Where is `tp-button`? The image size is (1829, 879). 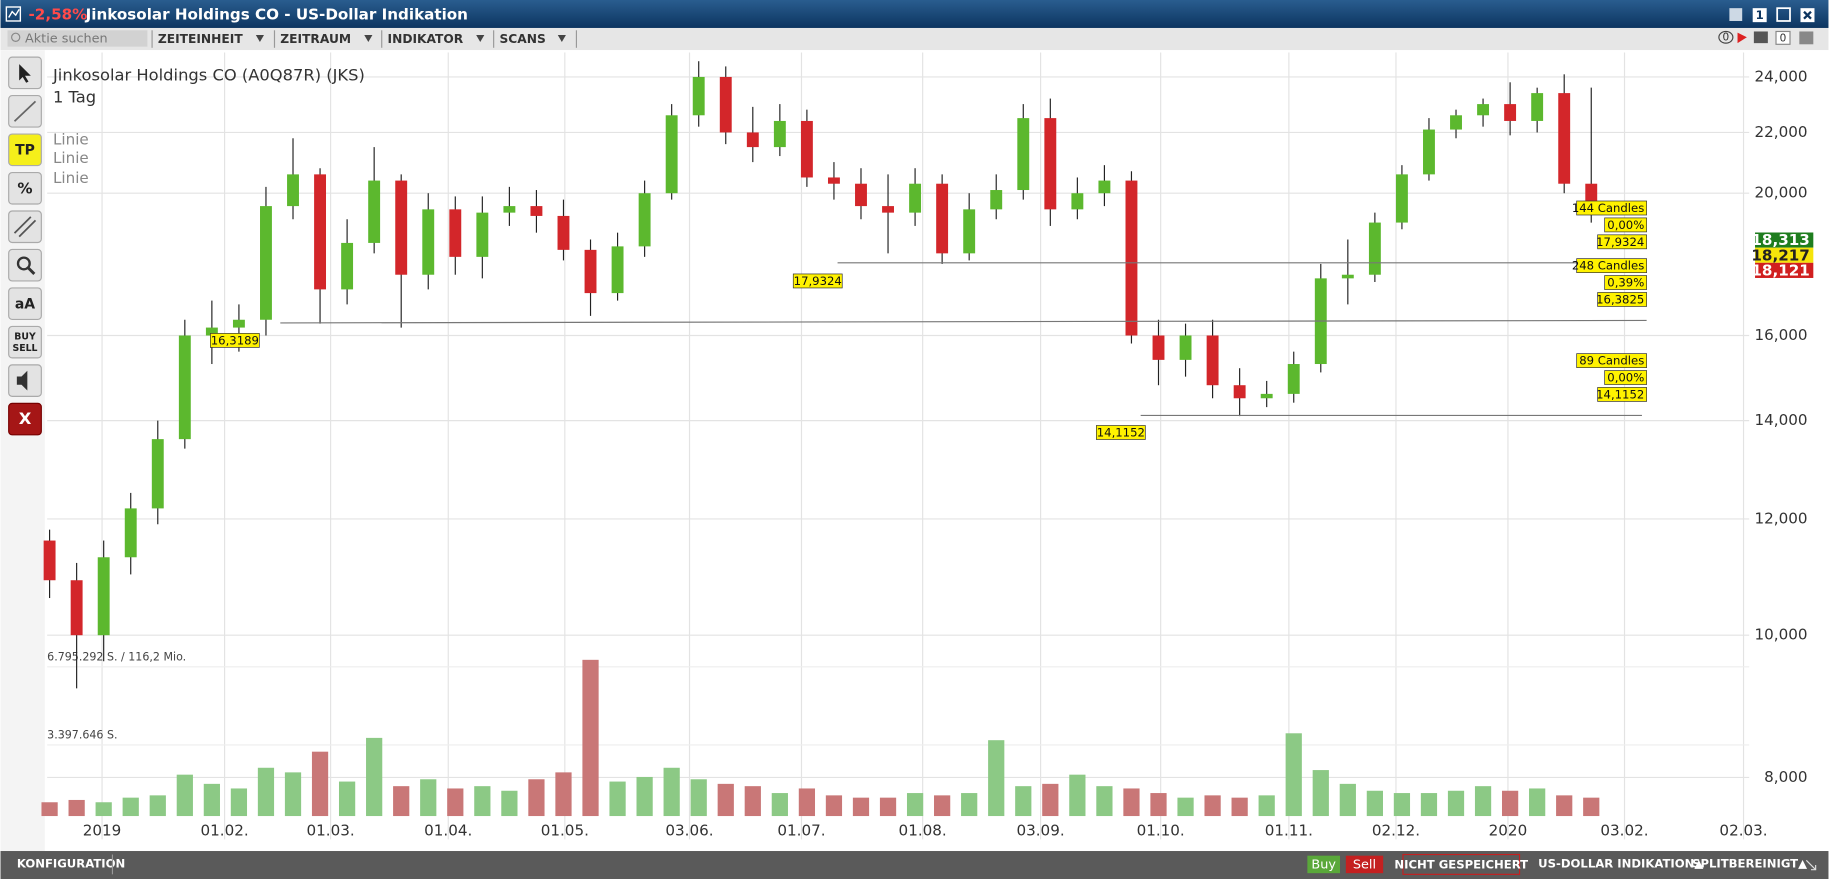
tp-button is located at coordinates (25, 150).